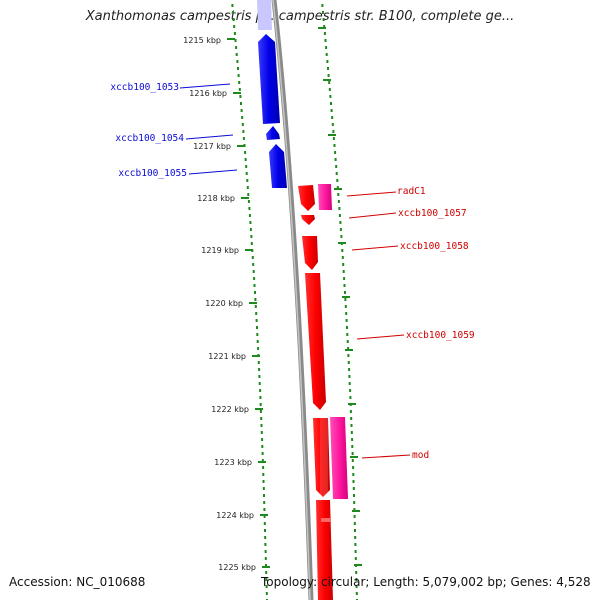 The image size is (600, 600). What do you see at coordinates (321, 457) in the screenshot?
I see `gene-mod` at bounding box center [321, 457].